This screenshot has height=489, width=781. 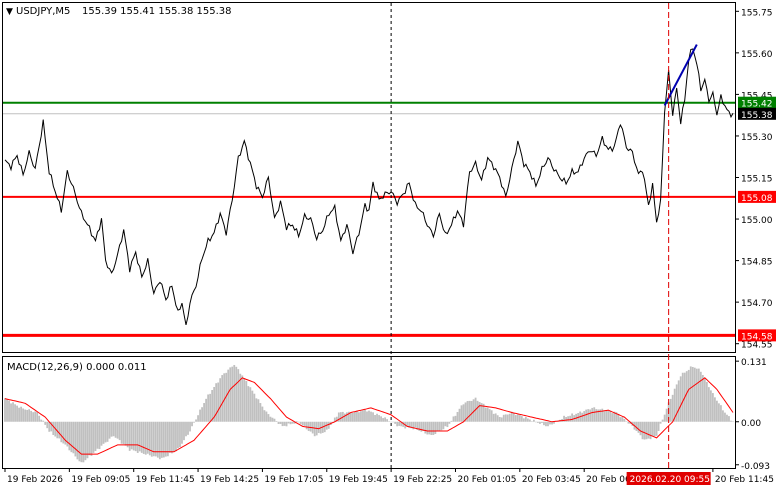 What do you see at coordinates (757, 113) in the screenshot?
I see `current-price-tag` at bounding box center [757, 113].